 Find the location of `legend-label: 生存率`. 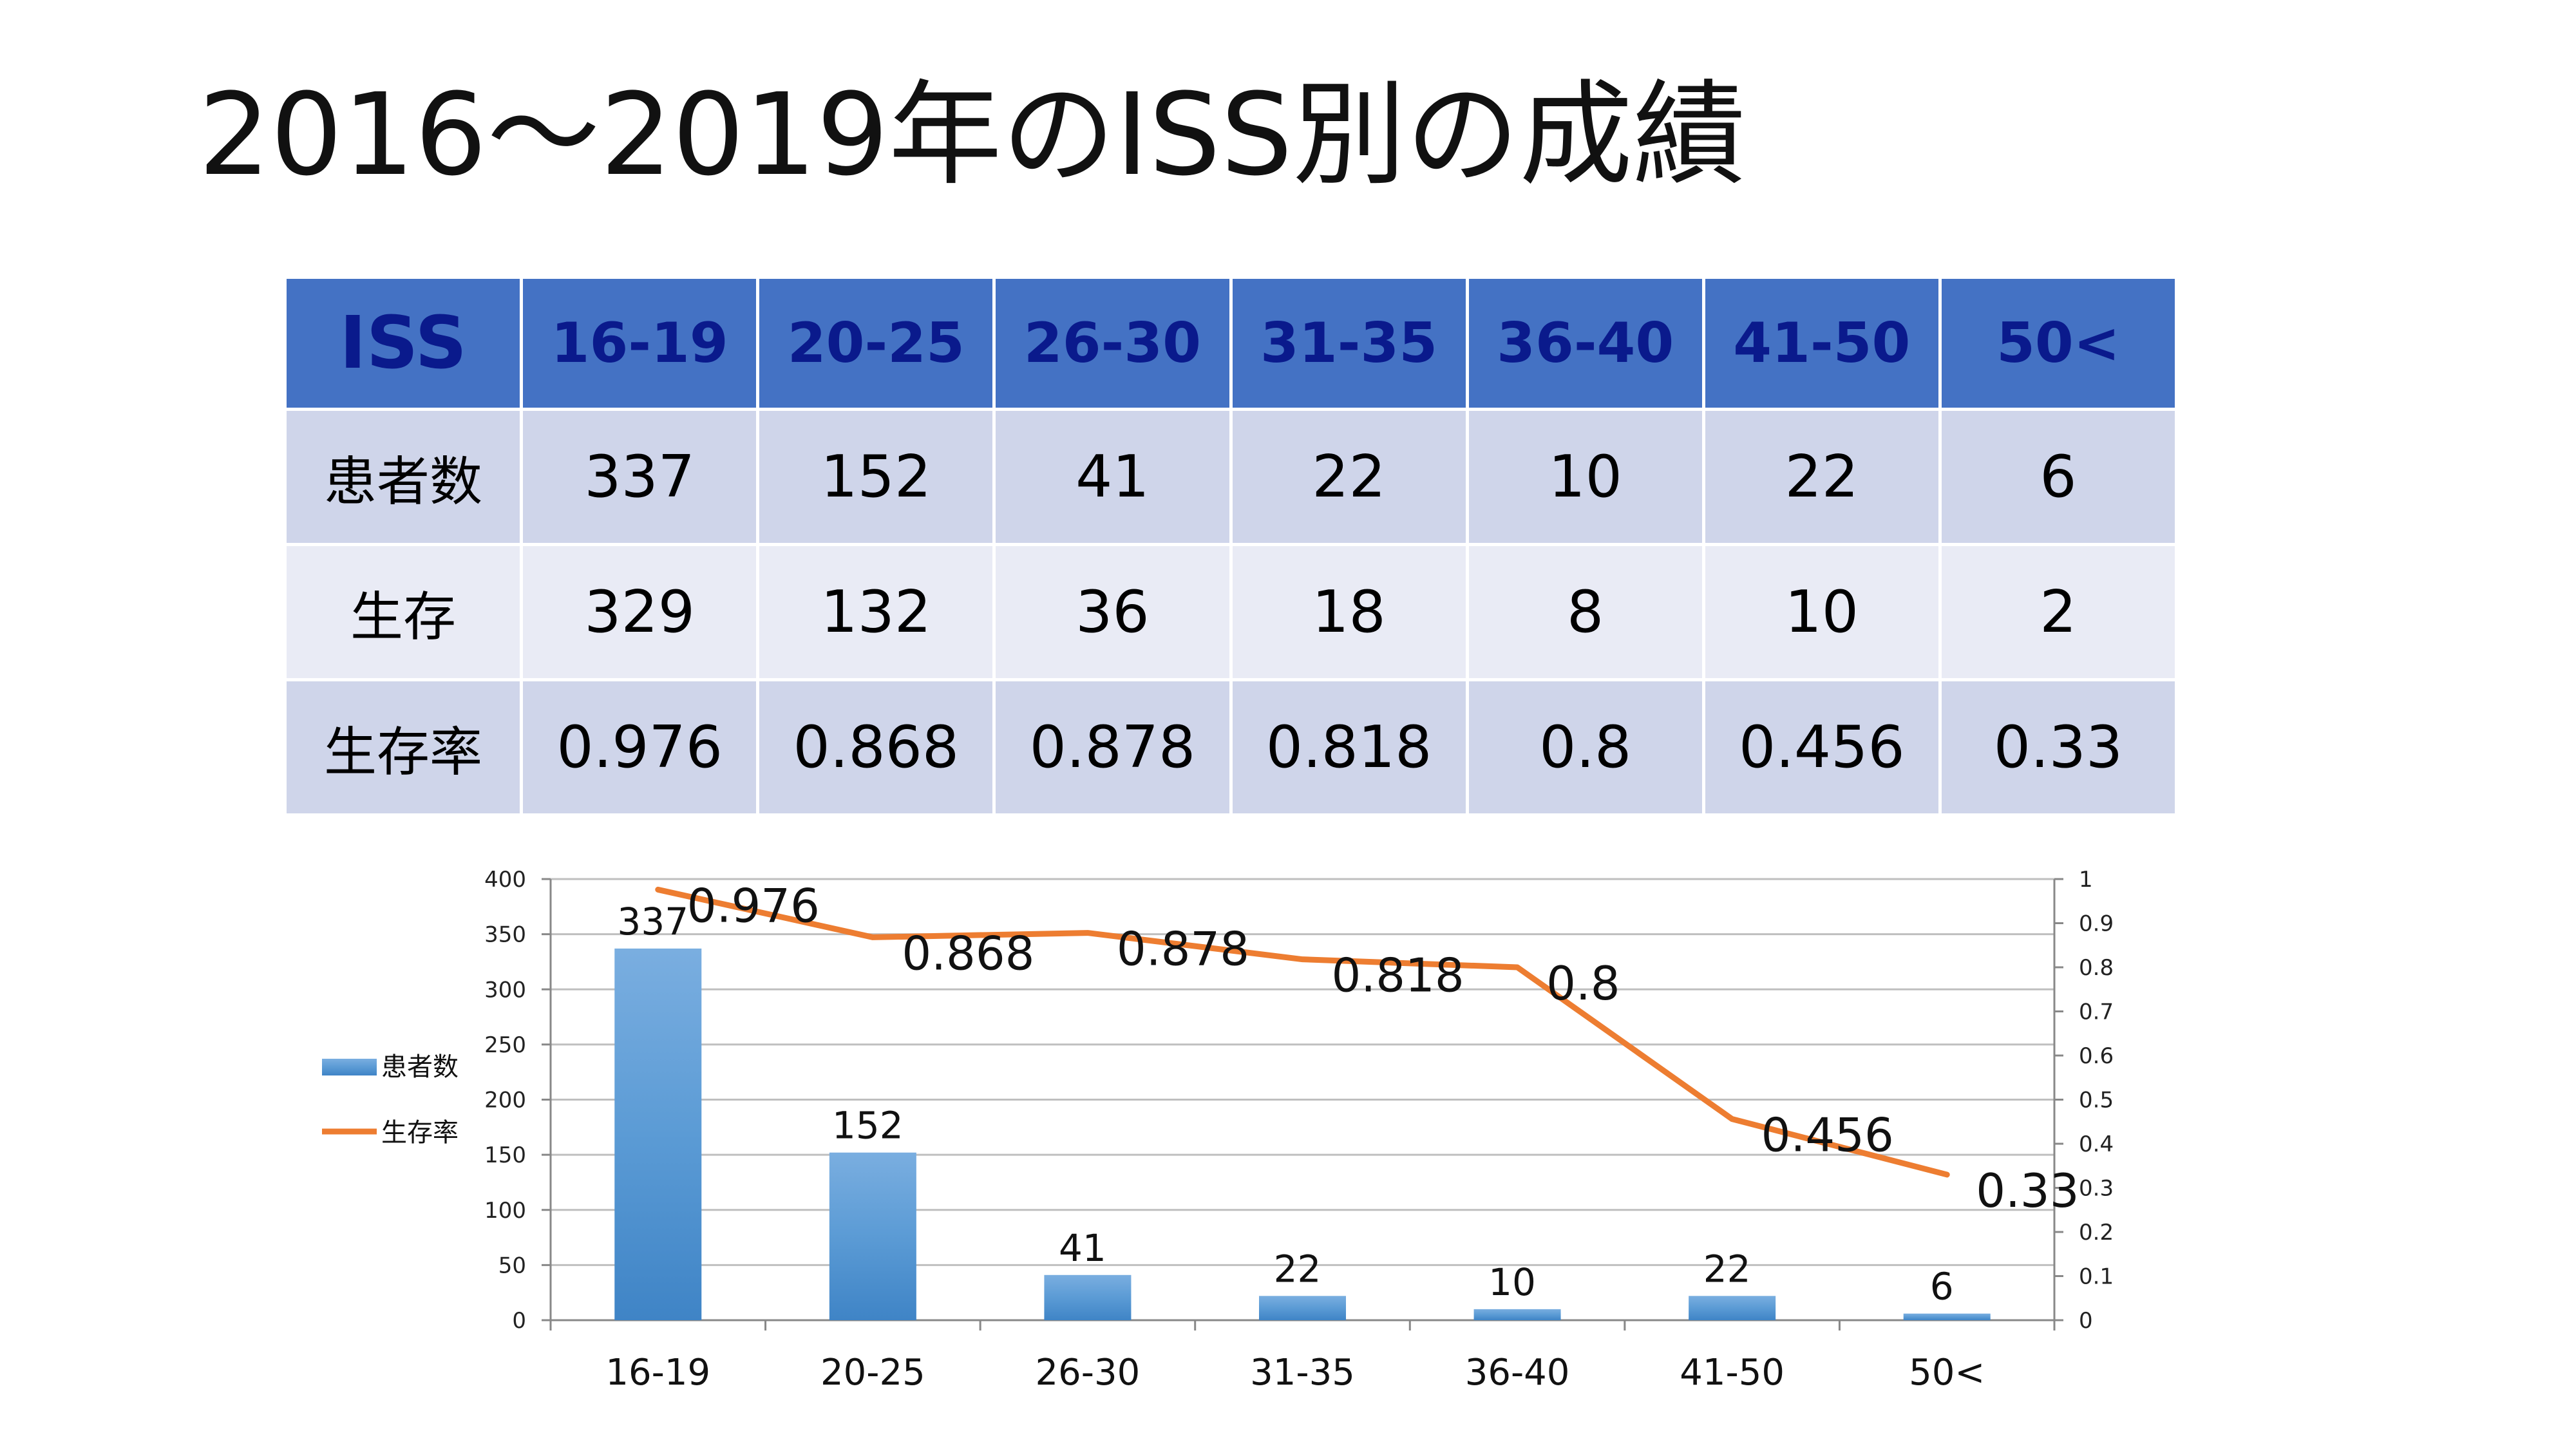

legend-label: 生存率 is located at coordinates (420, 1133).